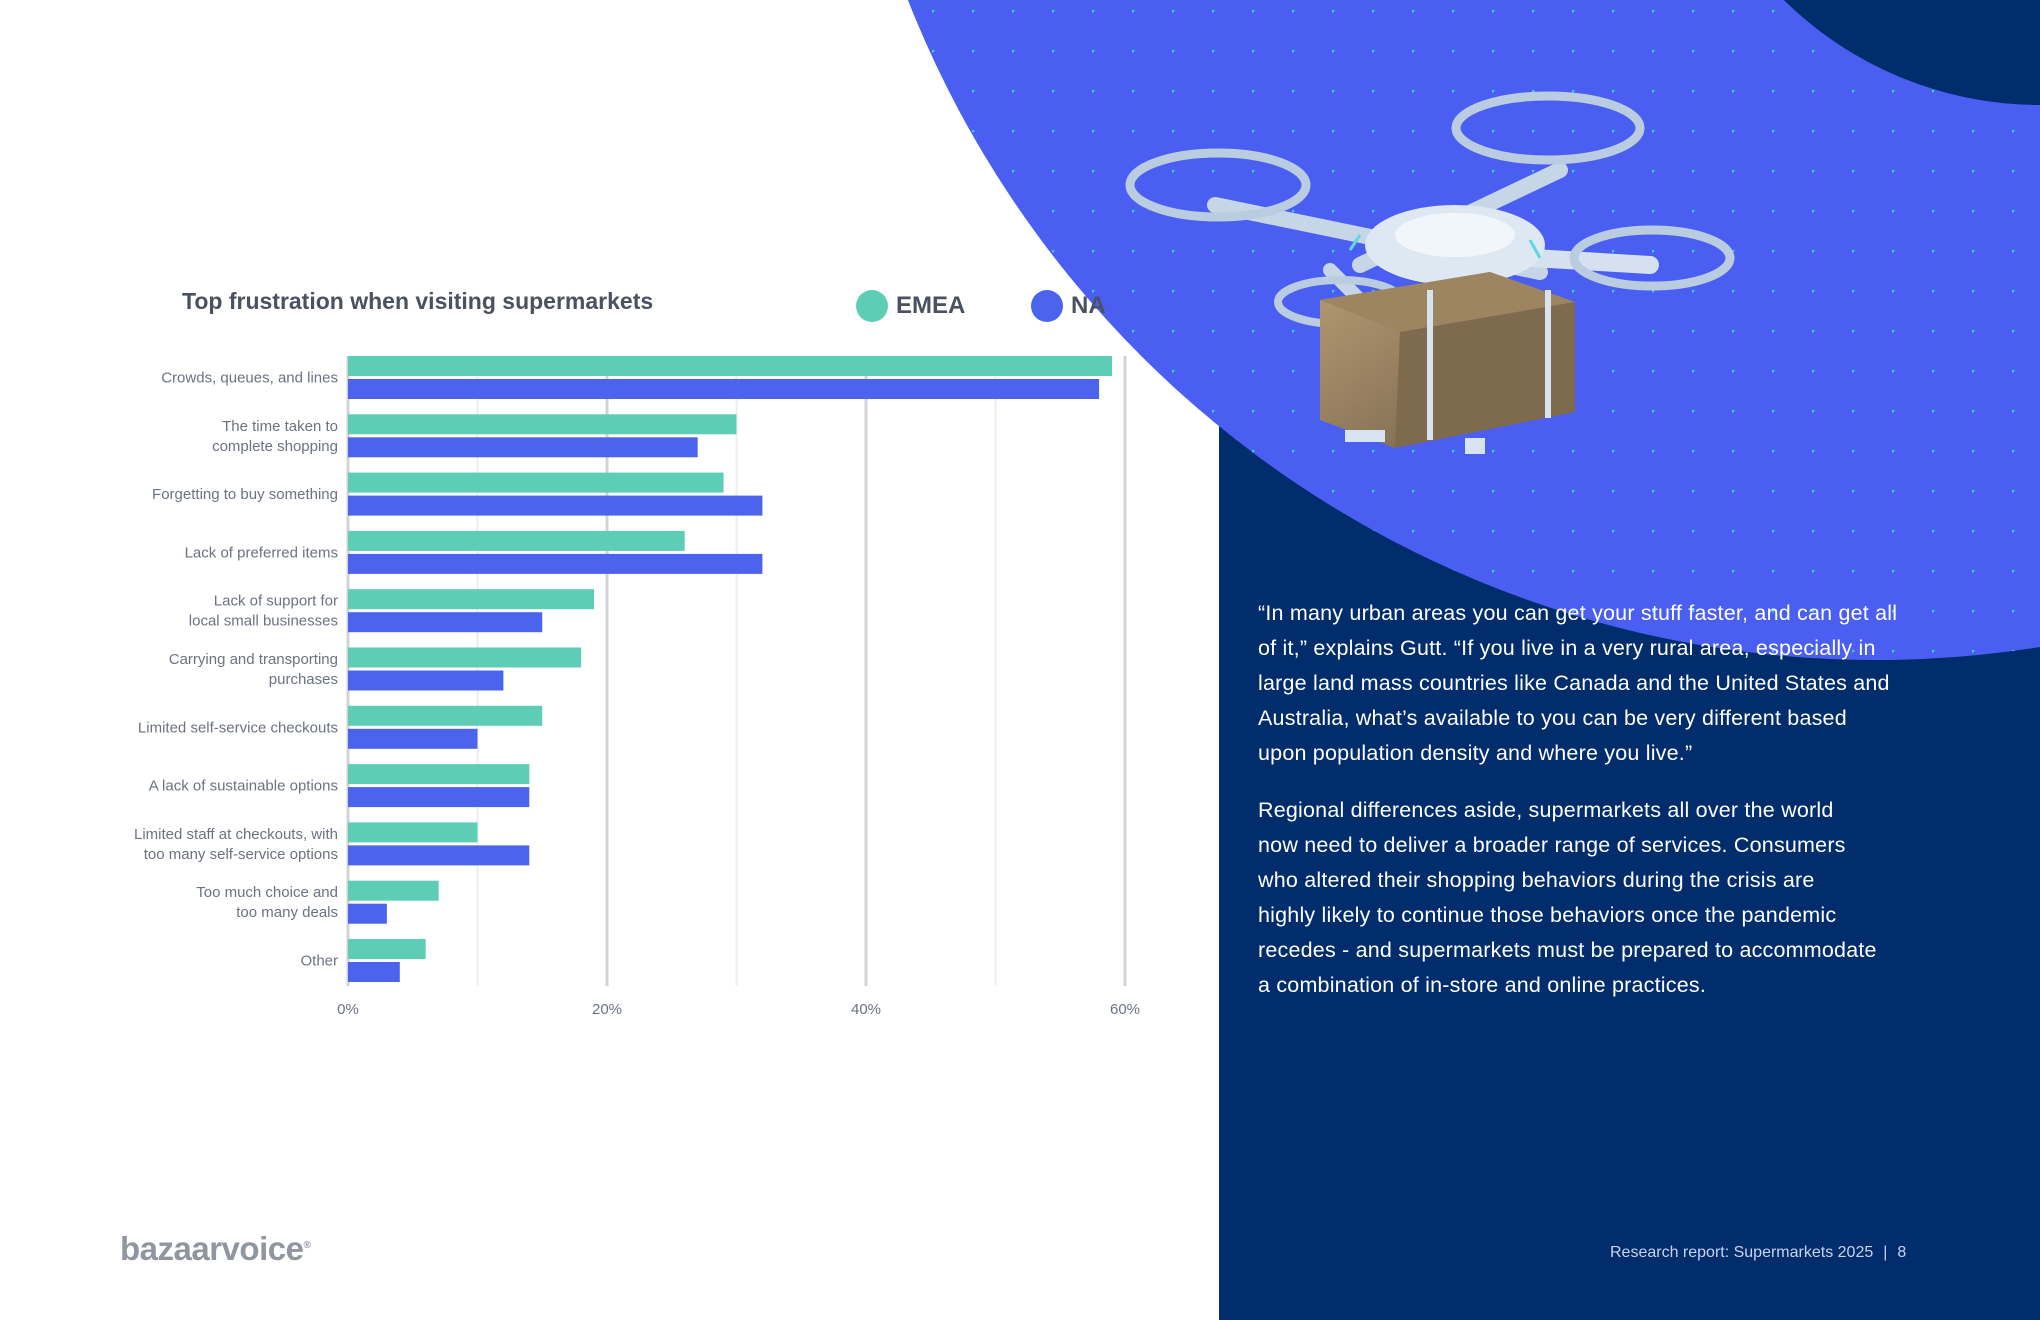 The image size is (2040, 1320). Describe the element at coordinates (253, 659) in the screenshot. I see `category-label: Carrying and transporting` at that location.